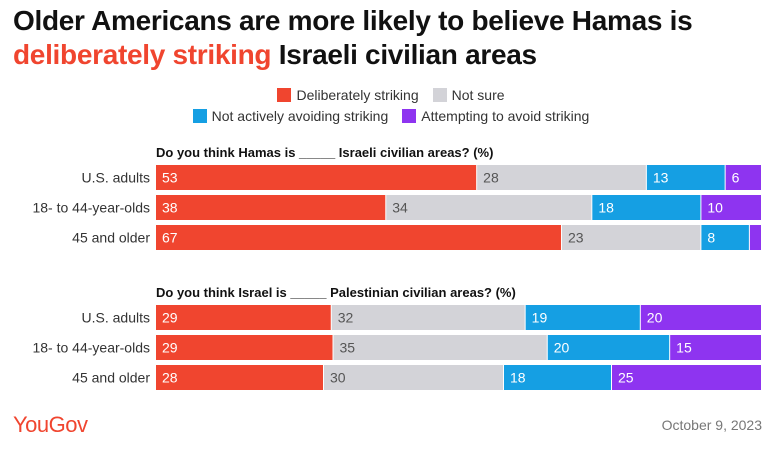 This screenshot has width=782, height=458. What do you see at coordinates (626, 378) in the screenshot?
I see `value-label-attempting-to-avoid-striking: 25` at bounding box center [626, 378].